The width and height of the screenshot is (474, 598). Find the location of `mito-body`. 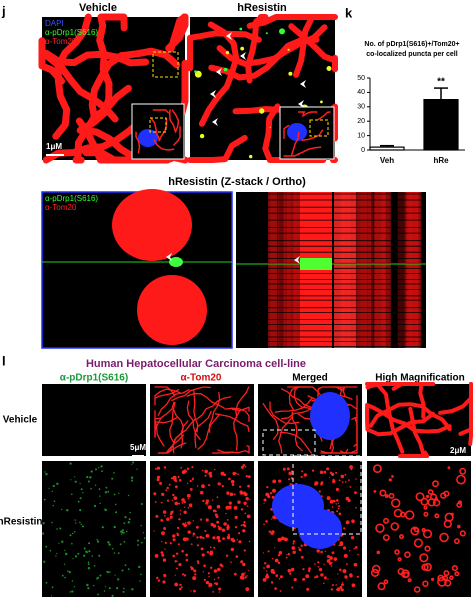

mito-body is located at coordinates (172, 310).